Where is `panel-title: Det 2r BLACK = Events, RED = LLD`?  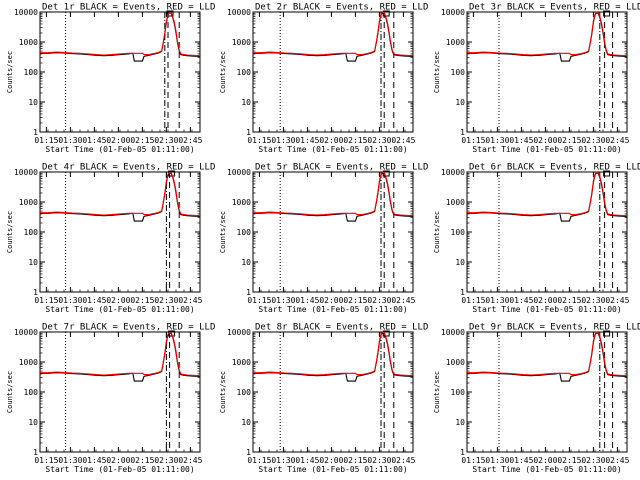 panel-title: Det 2r BLACK = Events, RED = LLD is located at coordinates (341, 8).